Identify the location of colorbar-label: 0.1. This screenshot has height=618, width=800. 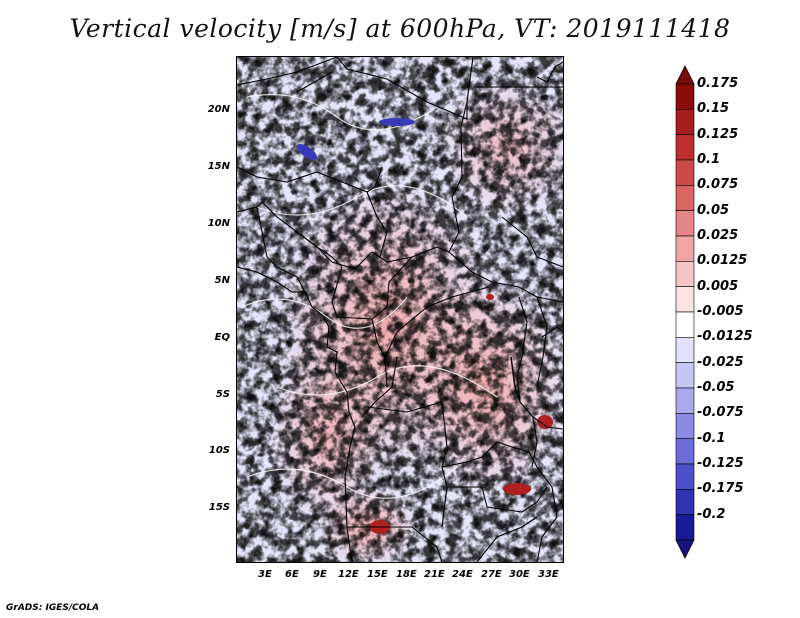
(709, 159).